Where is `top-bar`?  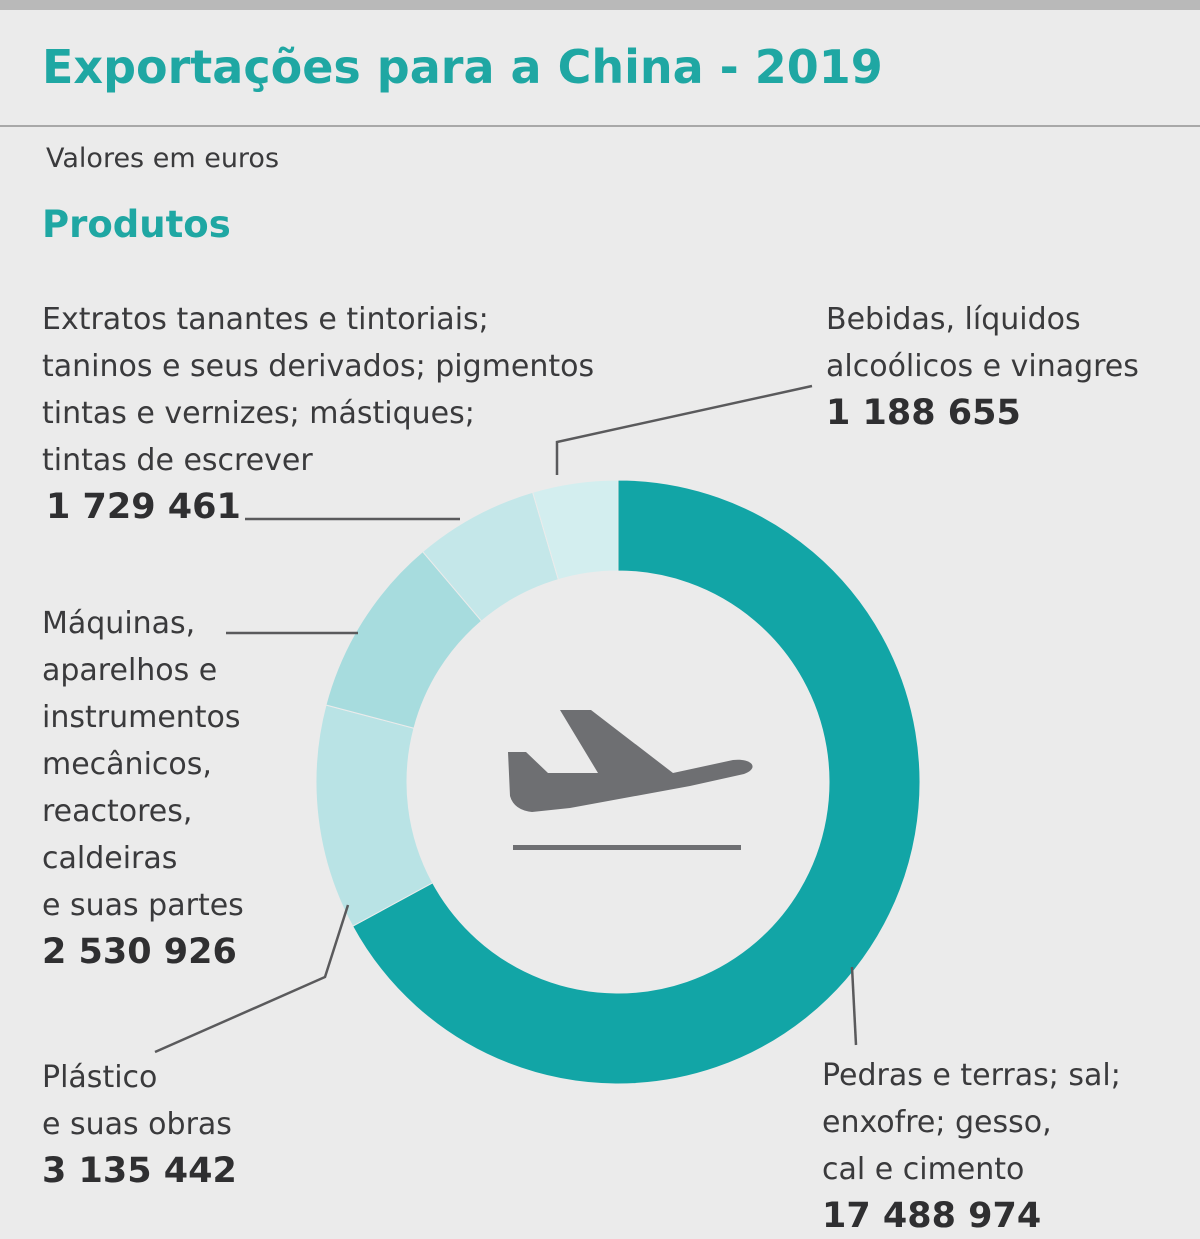 top-bar is located at coordinates (600, 5).